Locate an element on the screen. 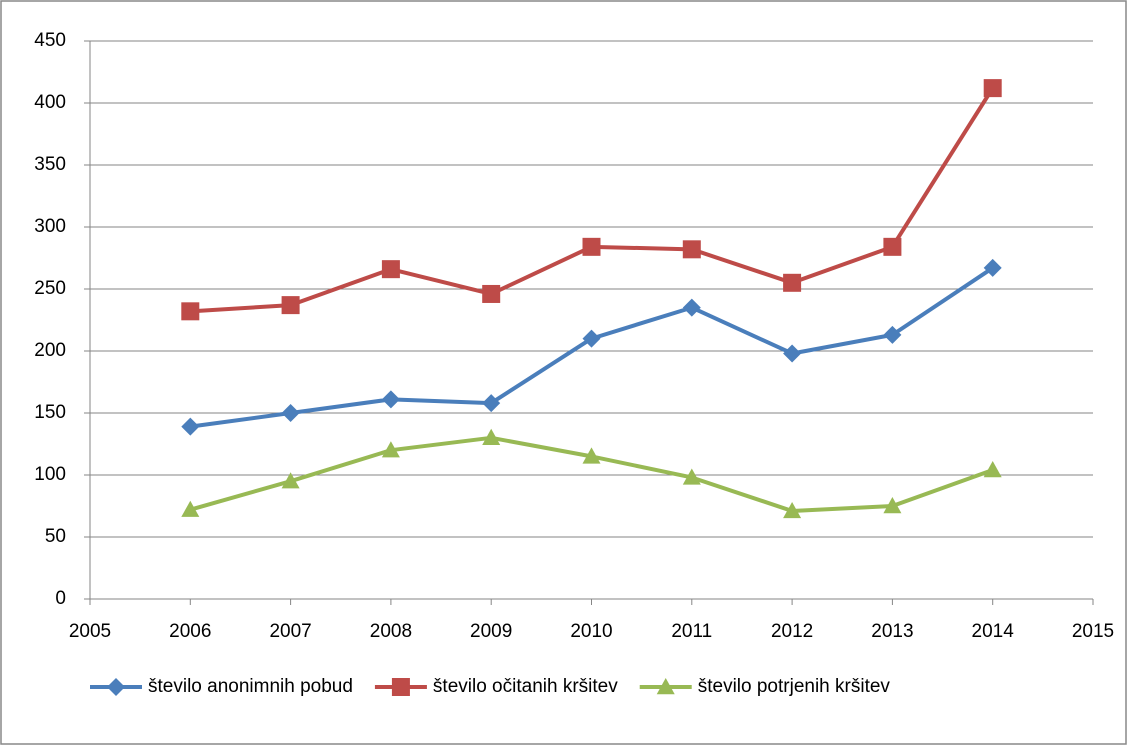 This screenshot has width=1127, height=745. y-tick-label: 250 is located at coordinates (50, 288).